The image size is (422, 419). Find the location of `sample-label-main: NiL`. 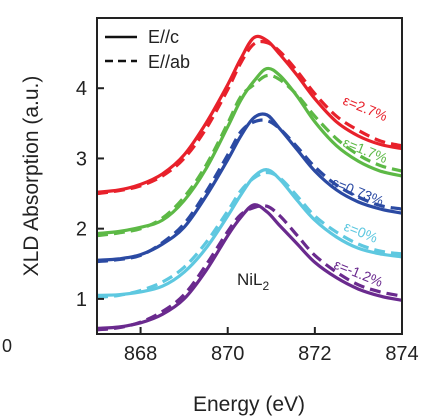

sample-label-main: NiL is located at coordinates (250, 279).